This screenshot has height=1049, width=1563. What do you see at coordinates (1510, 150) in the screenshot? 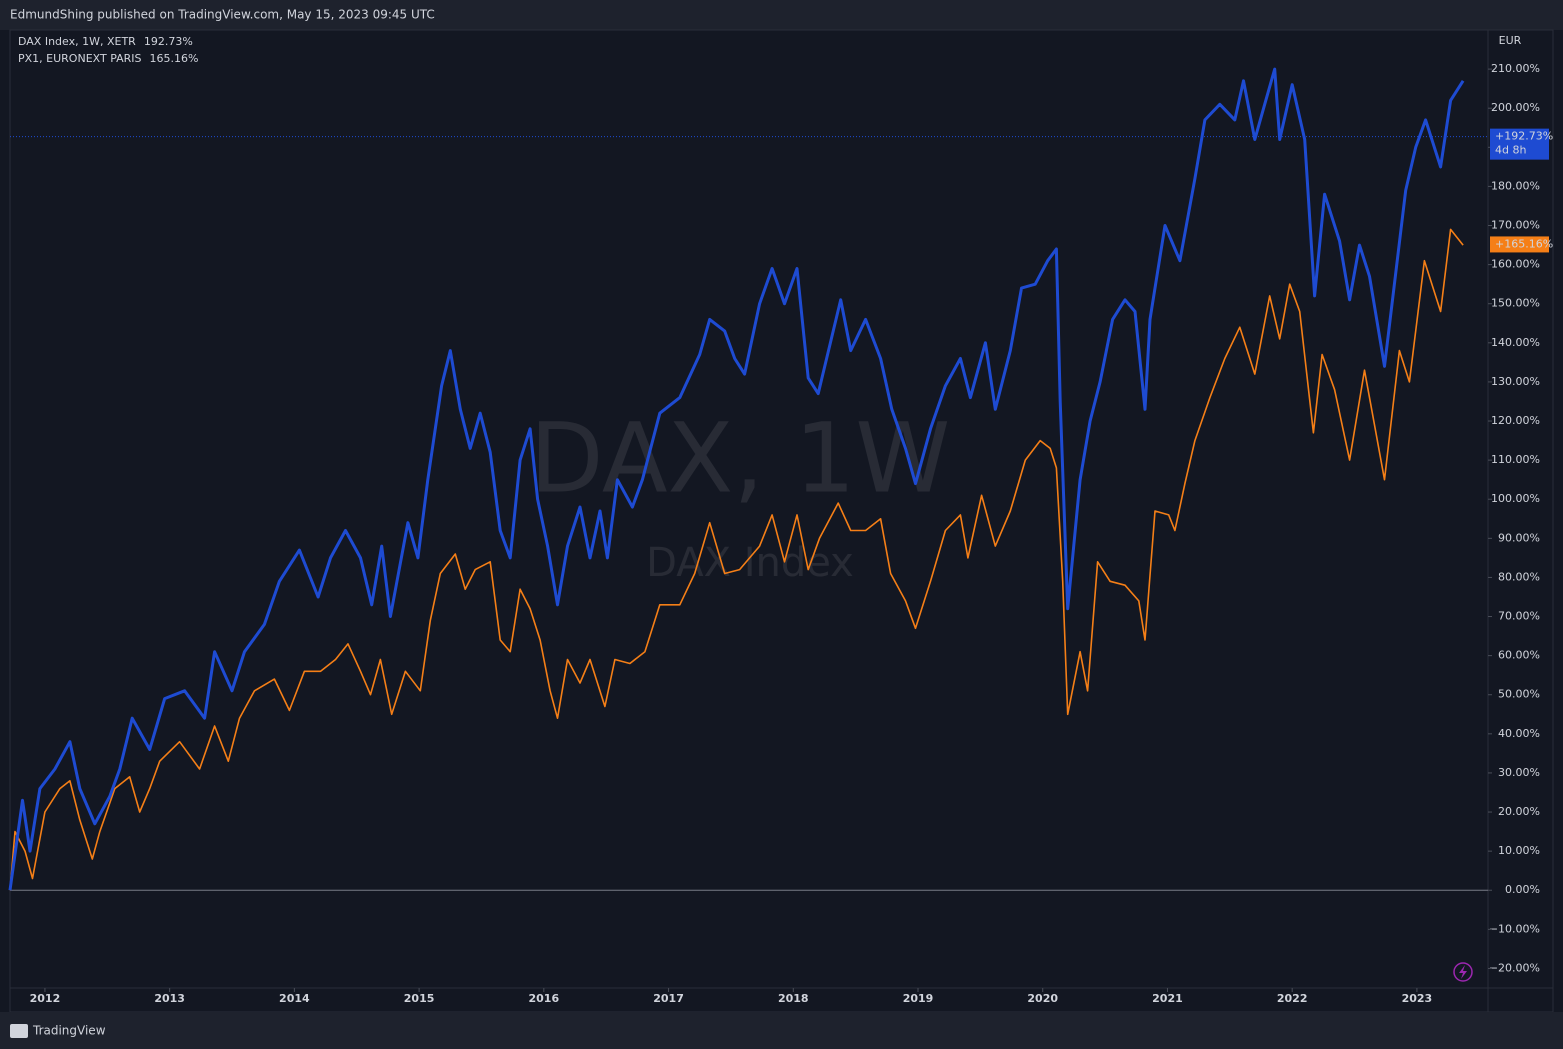
I see `countdown: 4d 8h` at bounding box center [1510, 150].